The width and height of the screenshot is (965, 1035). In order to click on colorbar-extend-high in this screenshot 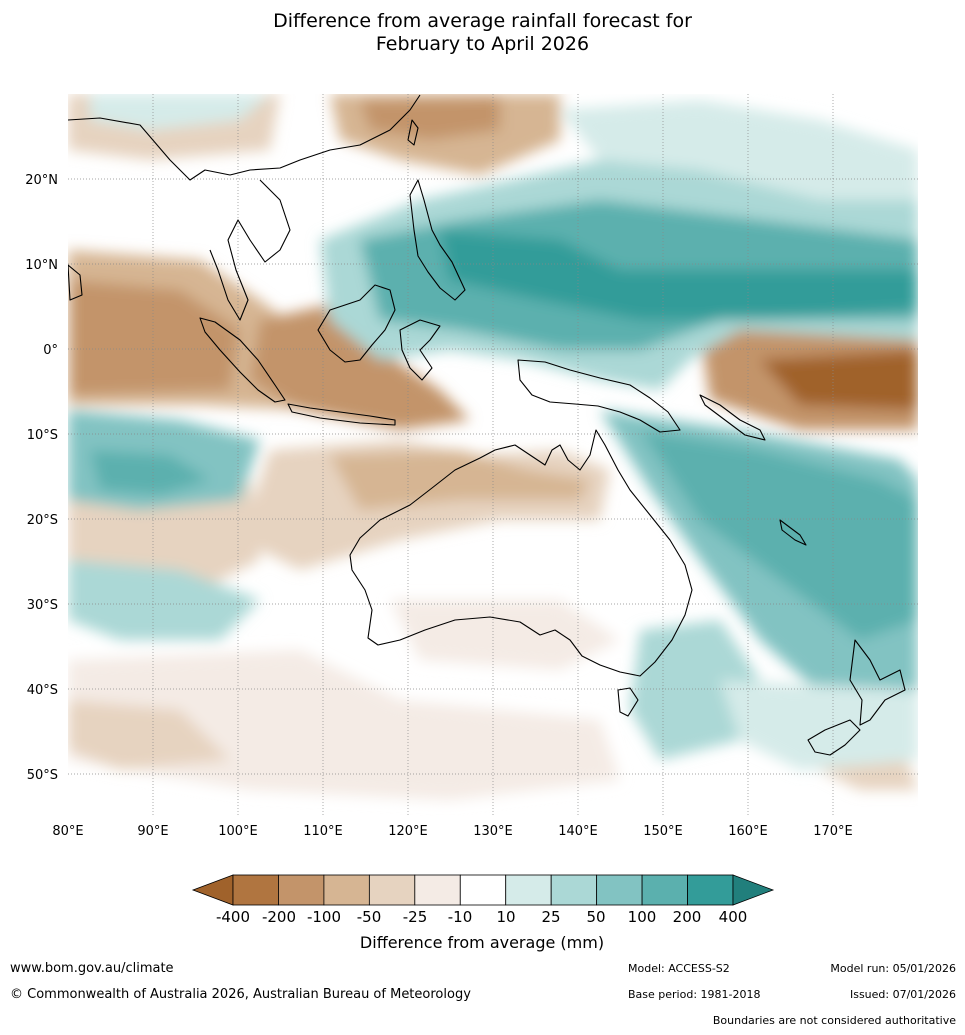, I will do `click(753, 890)`.